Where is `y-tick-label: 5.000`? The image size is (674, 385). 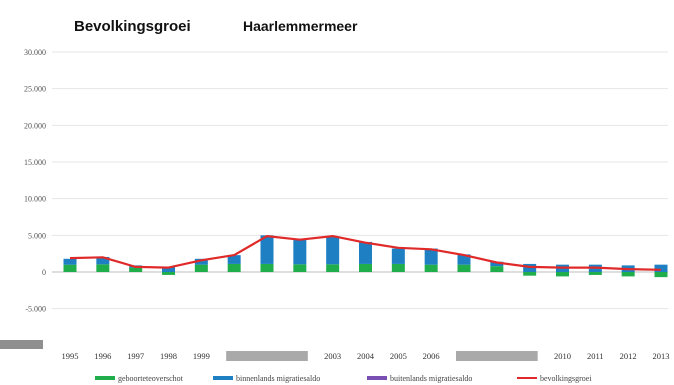
y-tick-label: 5.000 is located at coordinates (37, 235).